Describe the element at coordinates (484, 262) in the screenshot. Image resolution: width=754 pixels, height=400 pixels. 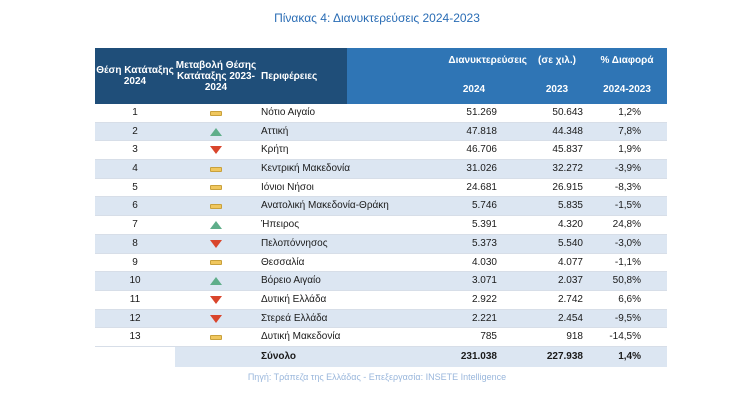
I see `value-2024-cell: 4.030` at that location.